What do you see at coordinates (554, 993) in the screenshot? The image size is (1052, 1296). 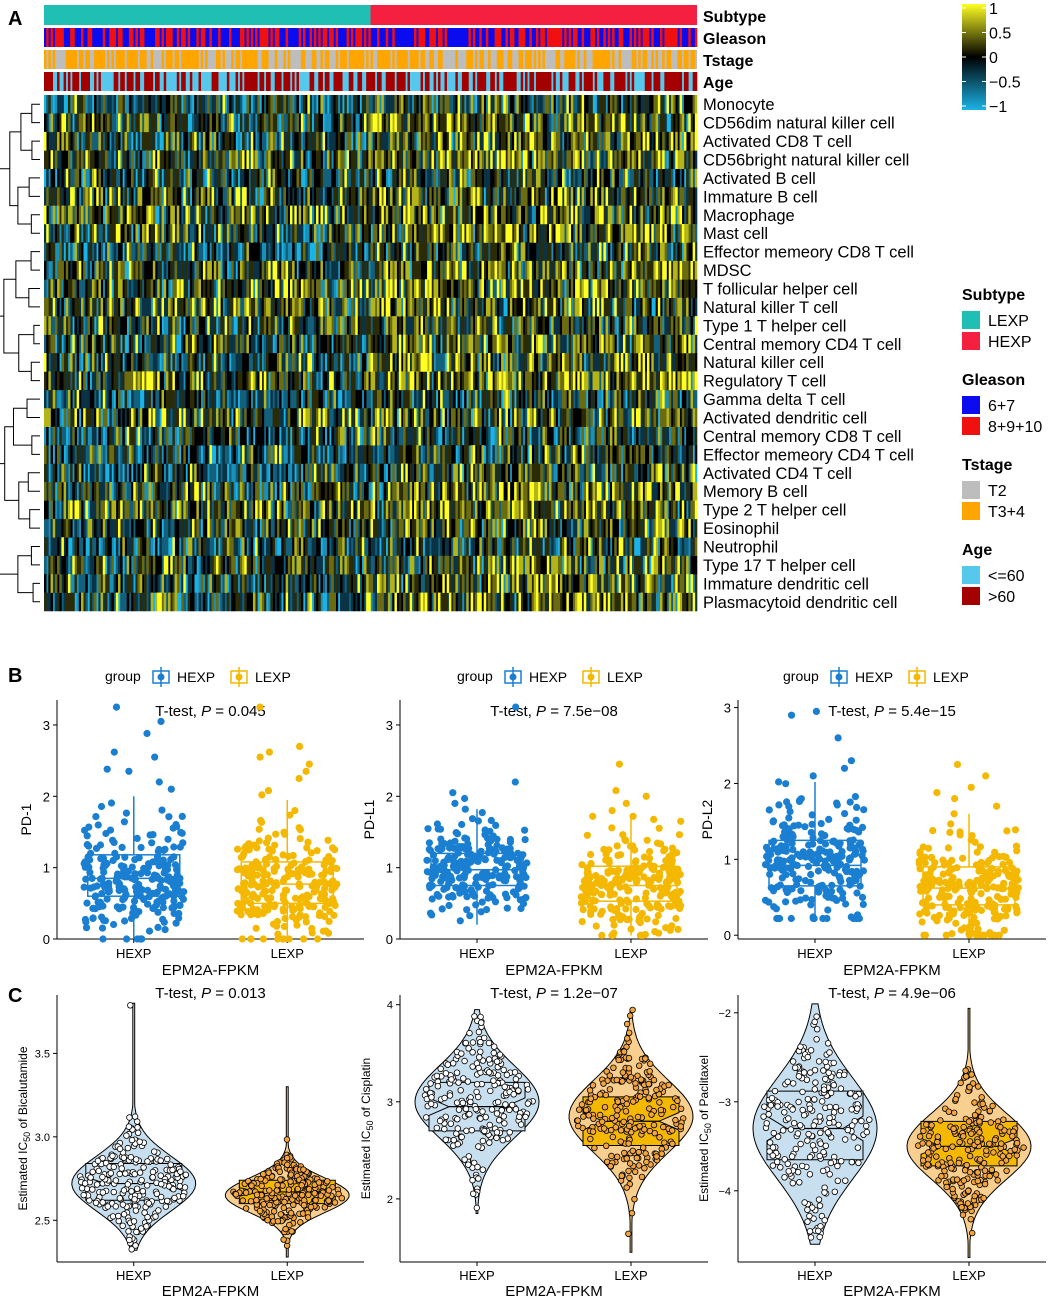 I see `stat-label: T-test, P = 1.2e−07` at bounding box center [554, 993].